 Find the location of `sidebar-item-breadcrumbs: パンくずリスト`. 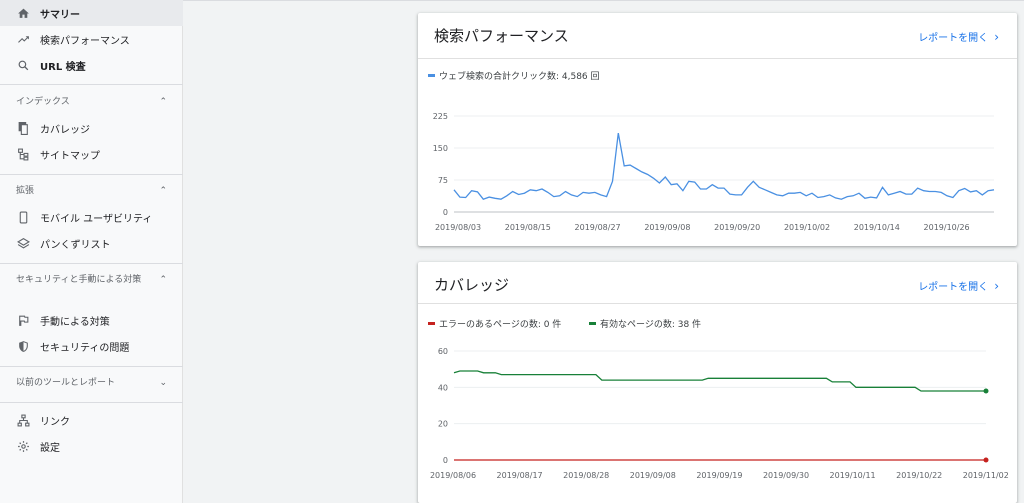

sidebar-item-breadcrumbs: パンくずリスト is located at coordinates (91, 243).